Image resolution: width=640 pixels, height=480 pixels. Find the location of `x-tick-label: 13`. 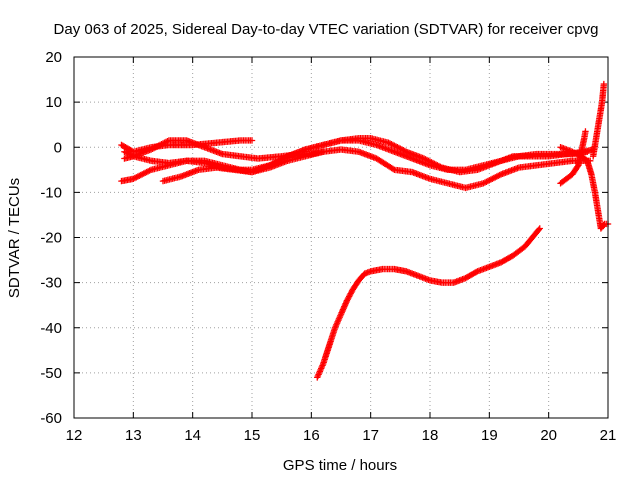

x-tick-label: 13 is located at coordinates (133, 435).